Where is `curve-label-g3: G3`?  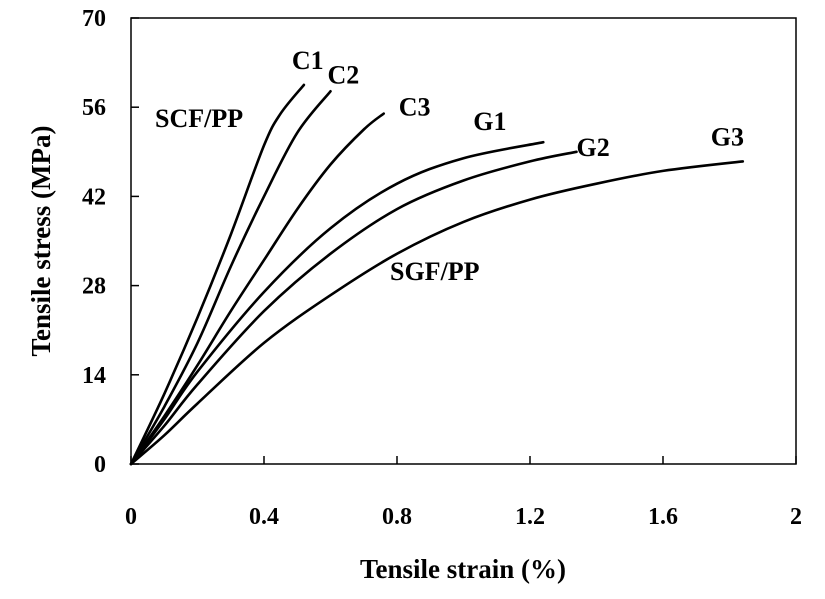
curve-label-g3: G3 is located at coordinates (727, 136).